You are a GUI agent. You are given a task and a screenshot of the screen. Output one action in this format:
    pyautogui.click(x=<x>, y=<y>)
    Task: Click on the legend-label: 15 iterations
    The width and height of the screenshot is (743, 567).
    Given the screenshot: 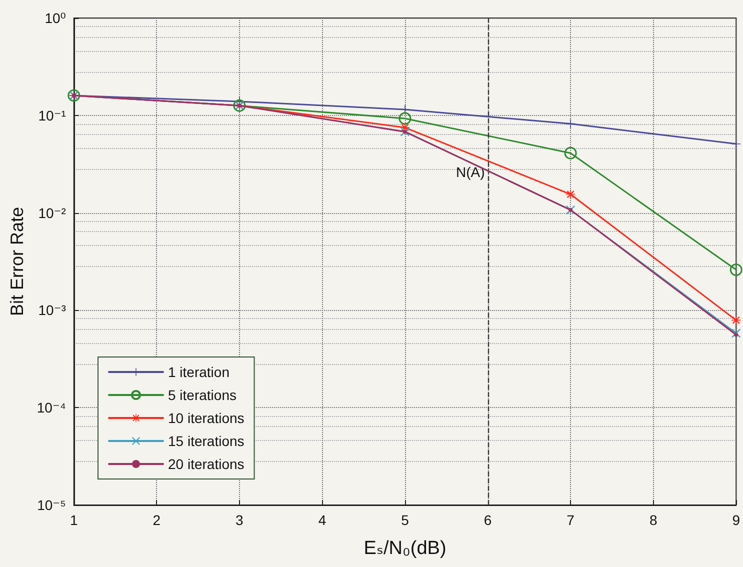 What is the action you would take?
    pyautogui.click(x=206, y=441)
    